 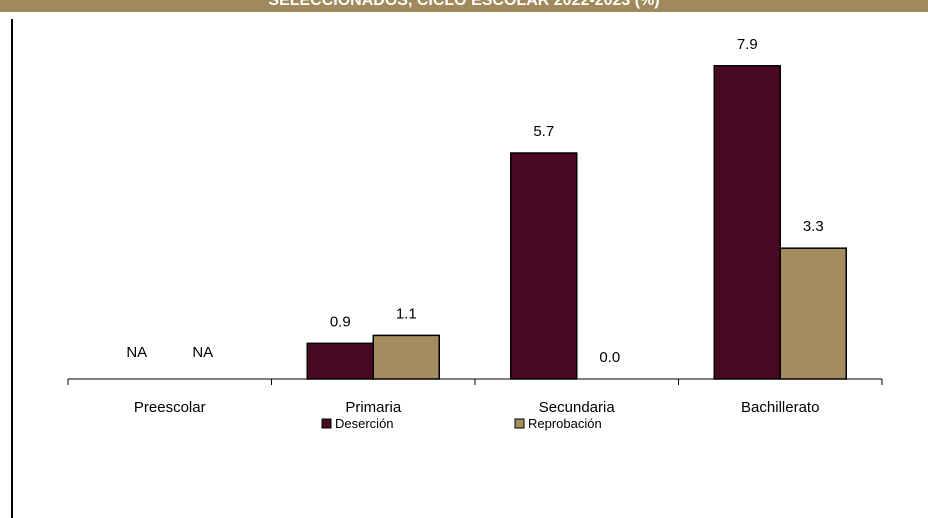 What do you see at coordinates (12, 268) in the screenshot?
I see `frame-left-border` at bounding box center [12, 268].